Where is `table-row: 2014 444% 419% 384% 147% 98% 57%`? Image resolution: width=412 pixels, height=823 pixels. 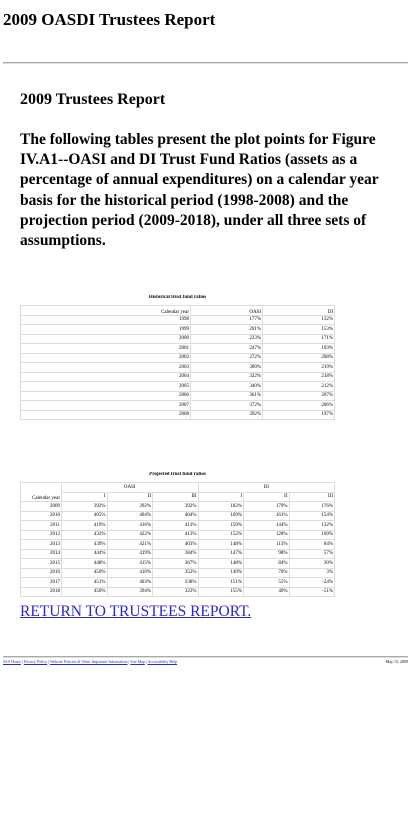 table-row: 2014 444% 419% 384% 147% 98% 57% is located at coordinates (177, 553).